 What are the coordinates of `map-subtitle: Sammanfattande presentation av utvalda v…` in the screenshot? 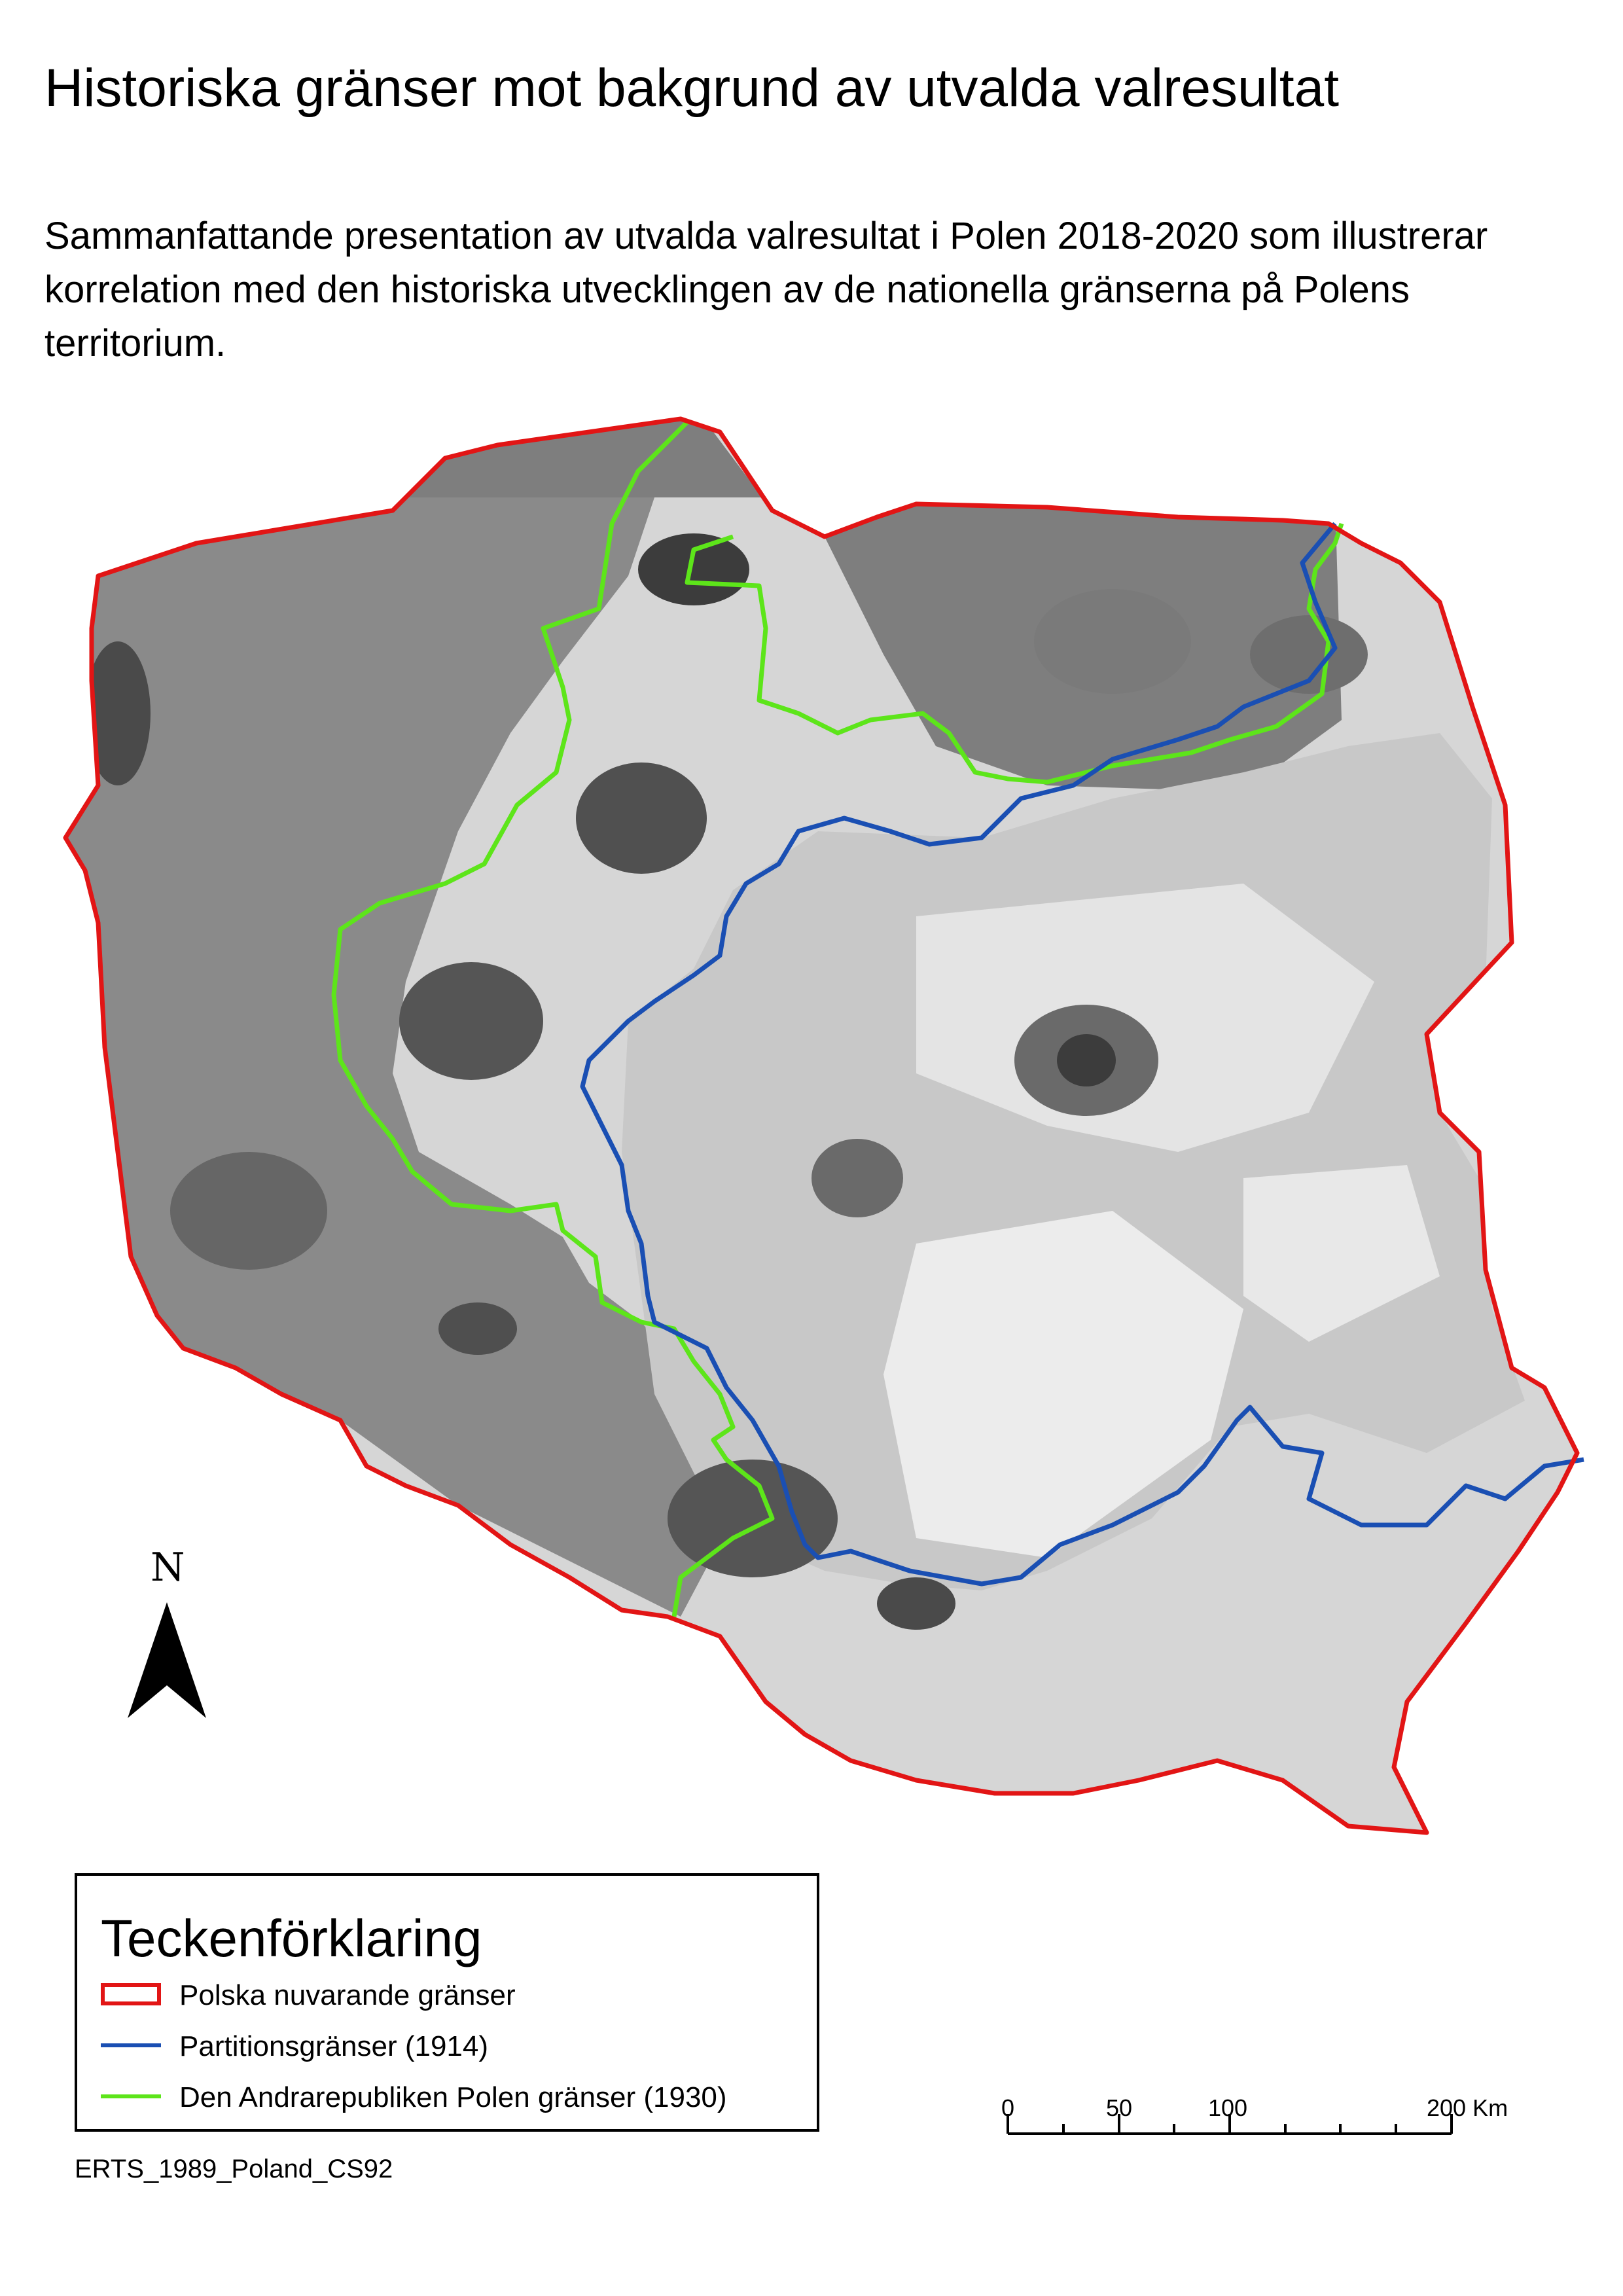 It's located at (766, 290).